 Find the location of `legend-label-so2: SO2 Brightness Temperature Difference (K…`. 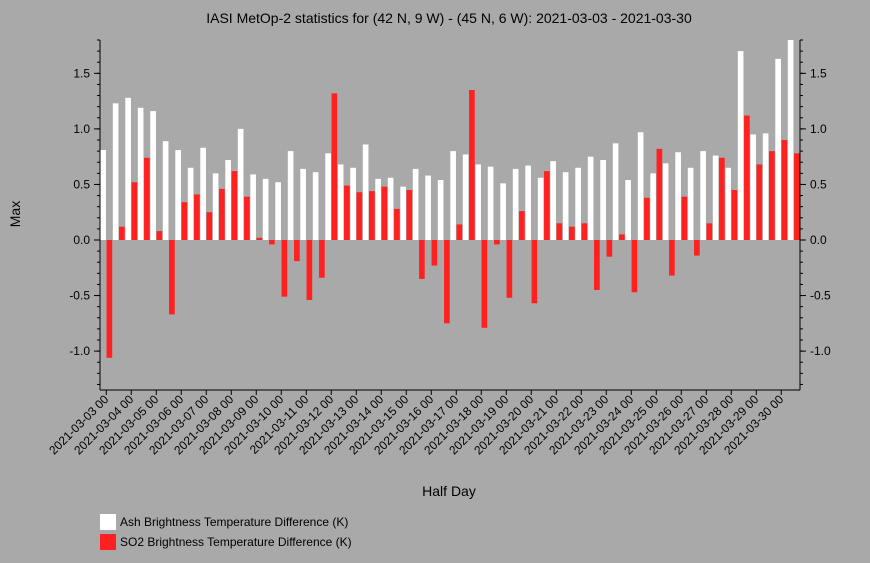

legend-label-so2: SO2 Brightness Temperature Difference (K… is located at coordinates (236, 542).